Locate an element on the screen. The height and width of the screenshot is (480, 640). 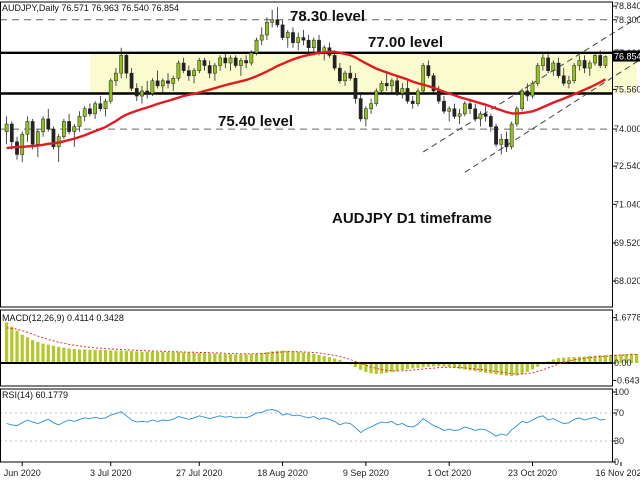
price-axis-tick-label: 78.300 is located at coordinates (627, 20).